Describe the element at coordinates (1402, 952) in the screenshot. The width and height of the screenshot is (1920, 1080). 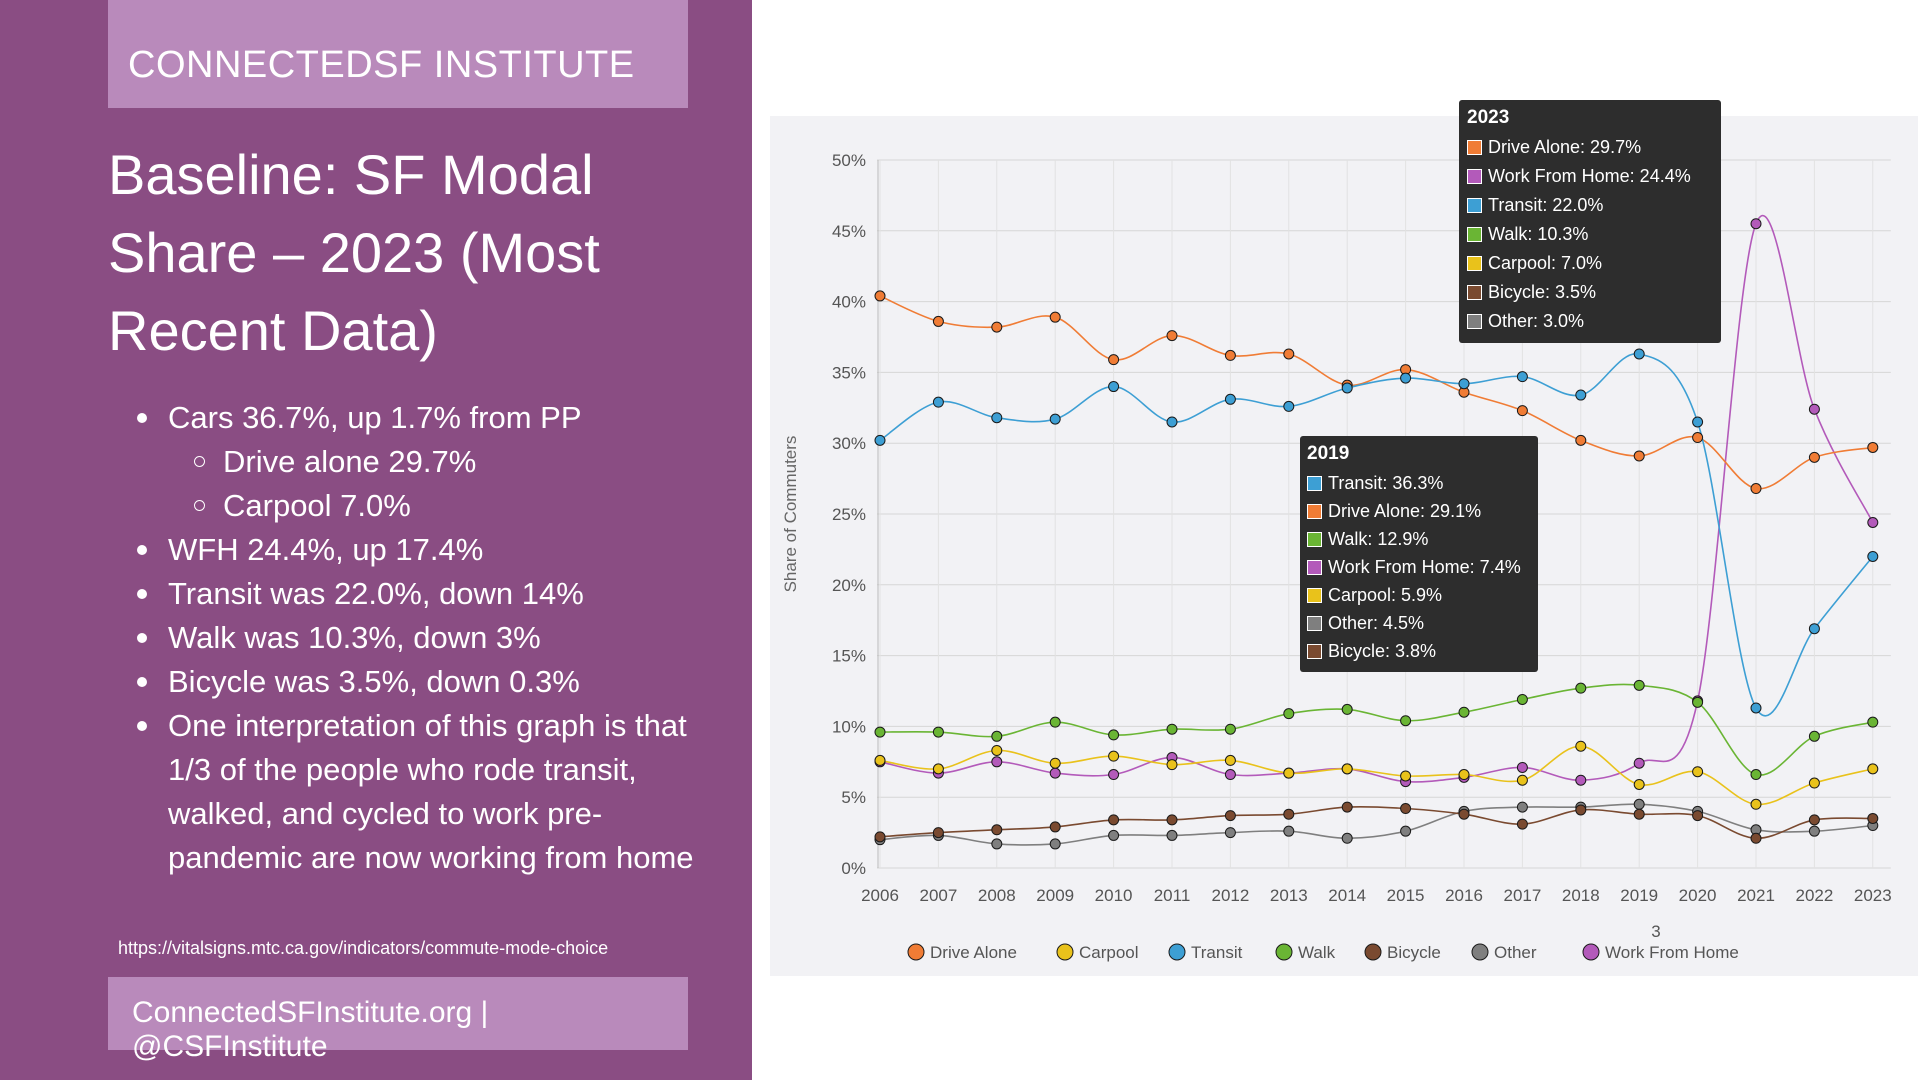
I see `legend-item-bicycle: Bicycle` at that location.